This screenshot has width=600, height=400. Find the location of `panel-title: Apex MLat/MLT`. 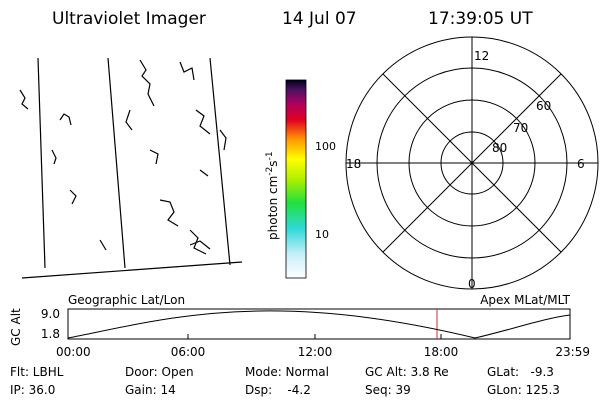

panel-title: Apex MLat/MLT is located at coordinates (525, 300).